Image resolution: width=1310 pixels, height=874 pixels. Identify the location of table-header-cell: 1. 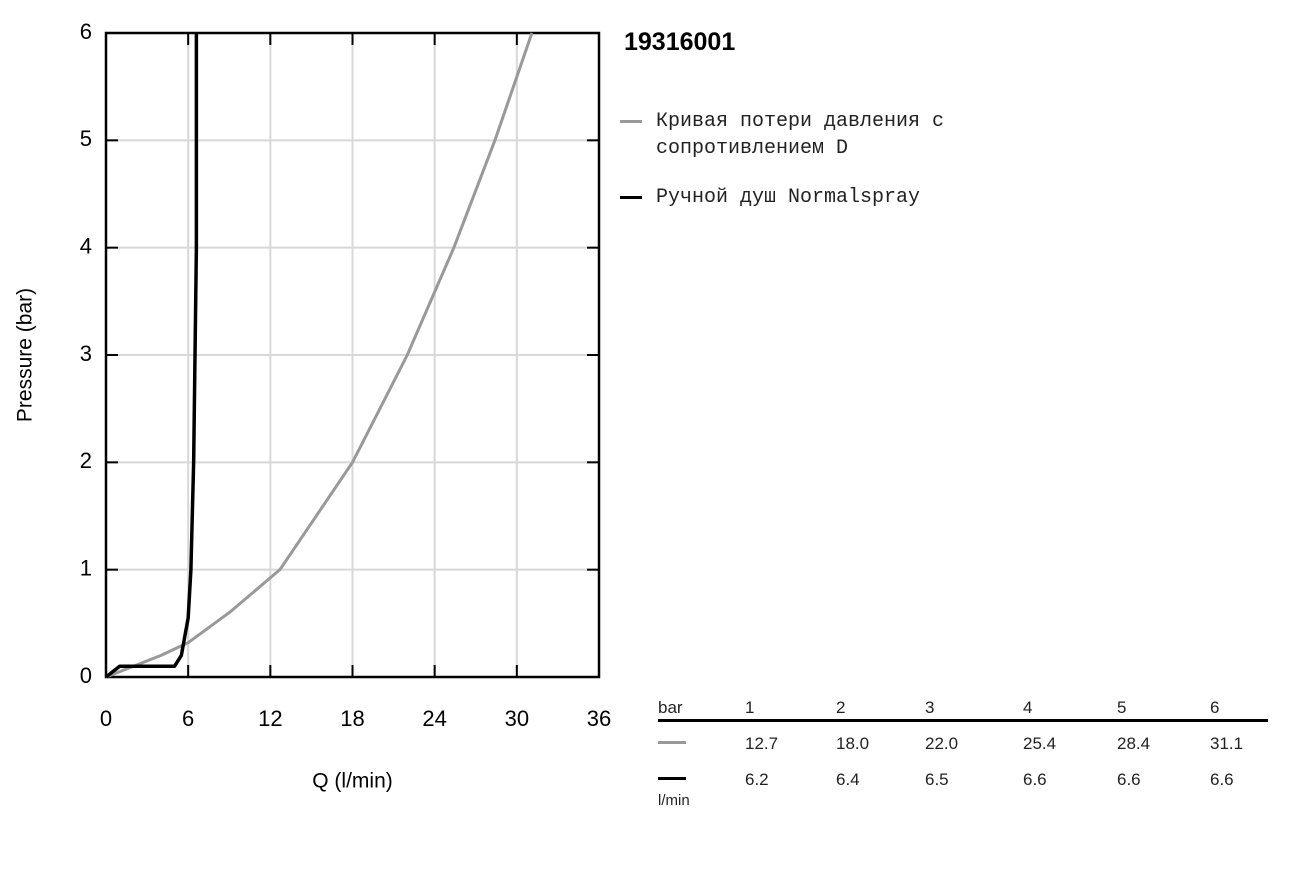
(750, 707).